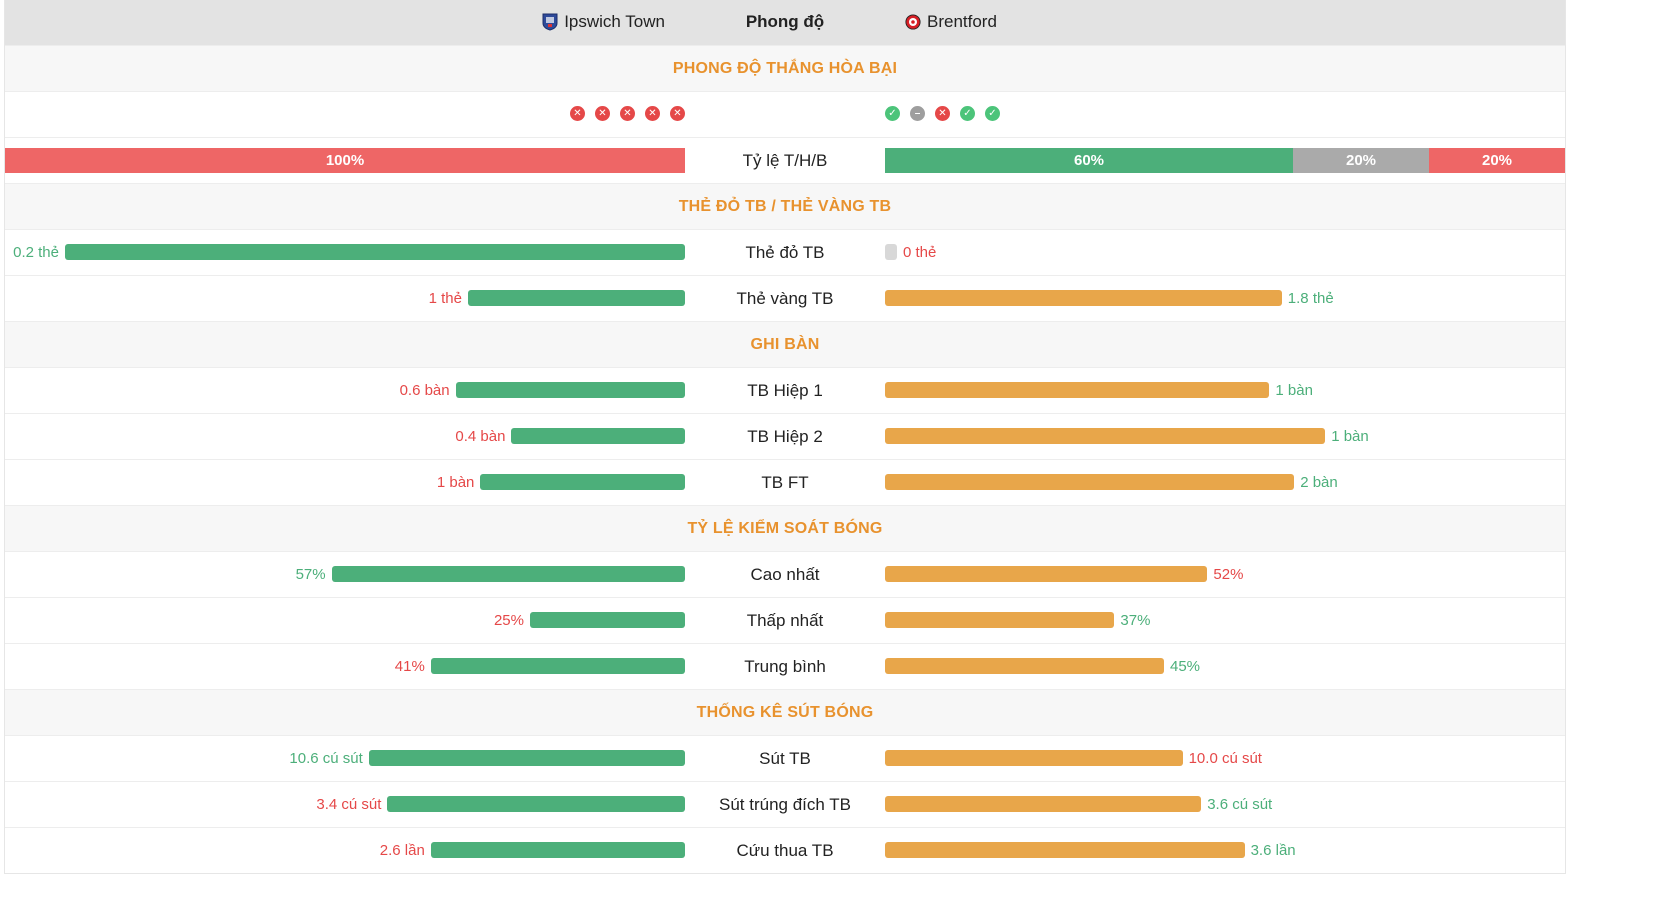 Image resolution: width=1672 pixels, height=916 pixels. I want to click on stat-row: 1 thẻ Thẻ vàng TB 1.8 thẻ, so click(785, 298).